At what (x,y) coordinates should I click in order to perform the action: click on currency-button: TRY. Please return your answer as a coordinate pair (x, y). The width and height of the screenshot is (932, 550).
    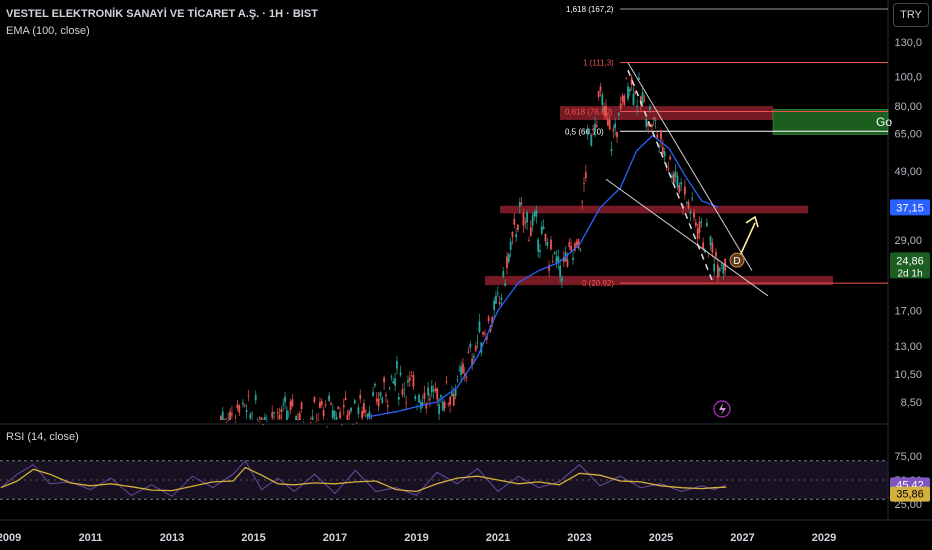
    Looking at the image, I should click on (911, 15).